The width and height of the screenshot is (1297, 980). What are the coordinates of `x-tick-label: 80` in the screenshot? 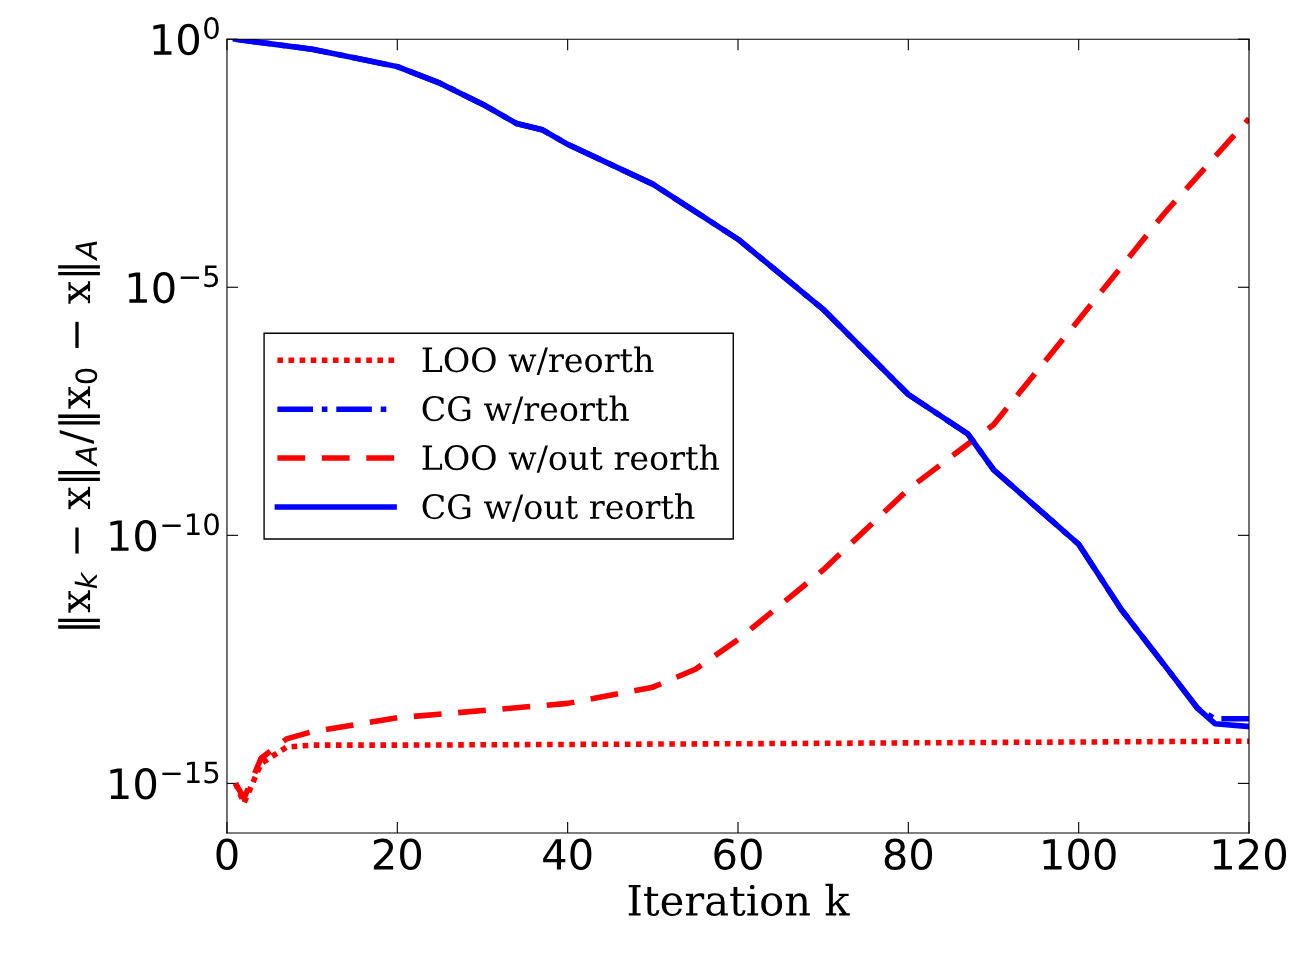 It's located at (908, 854).